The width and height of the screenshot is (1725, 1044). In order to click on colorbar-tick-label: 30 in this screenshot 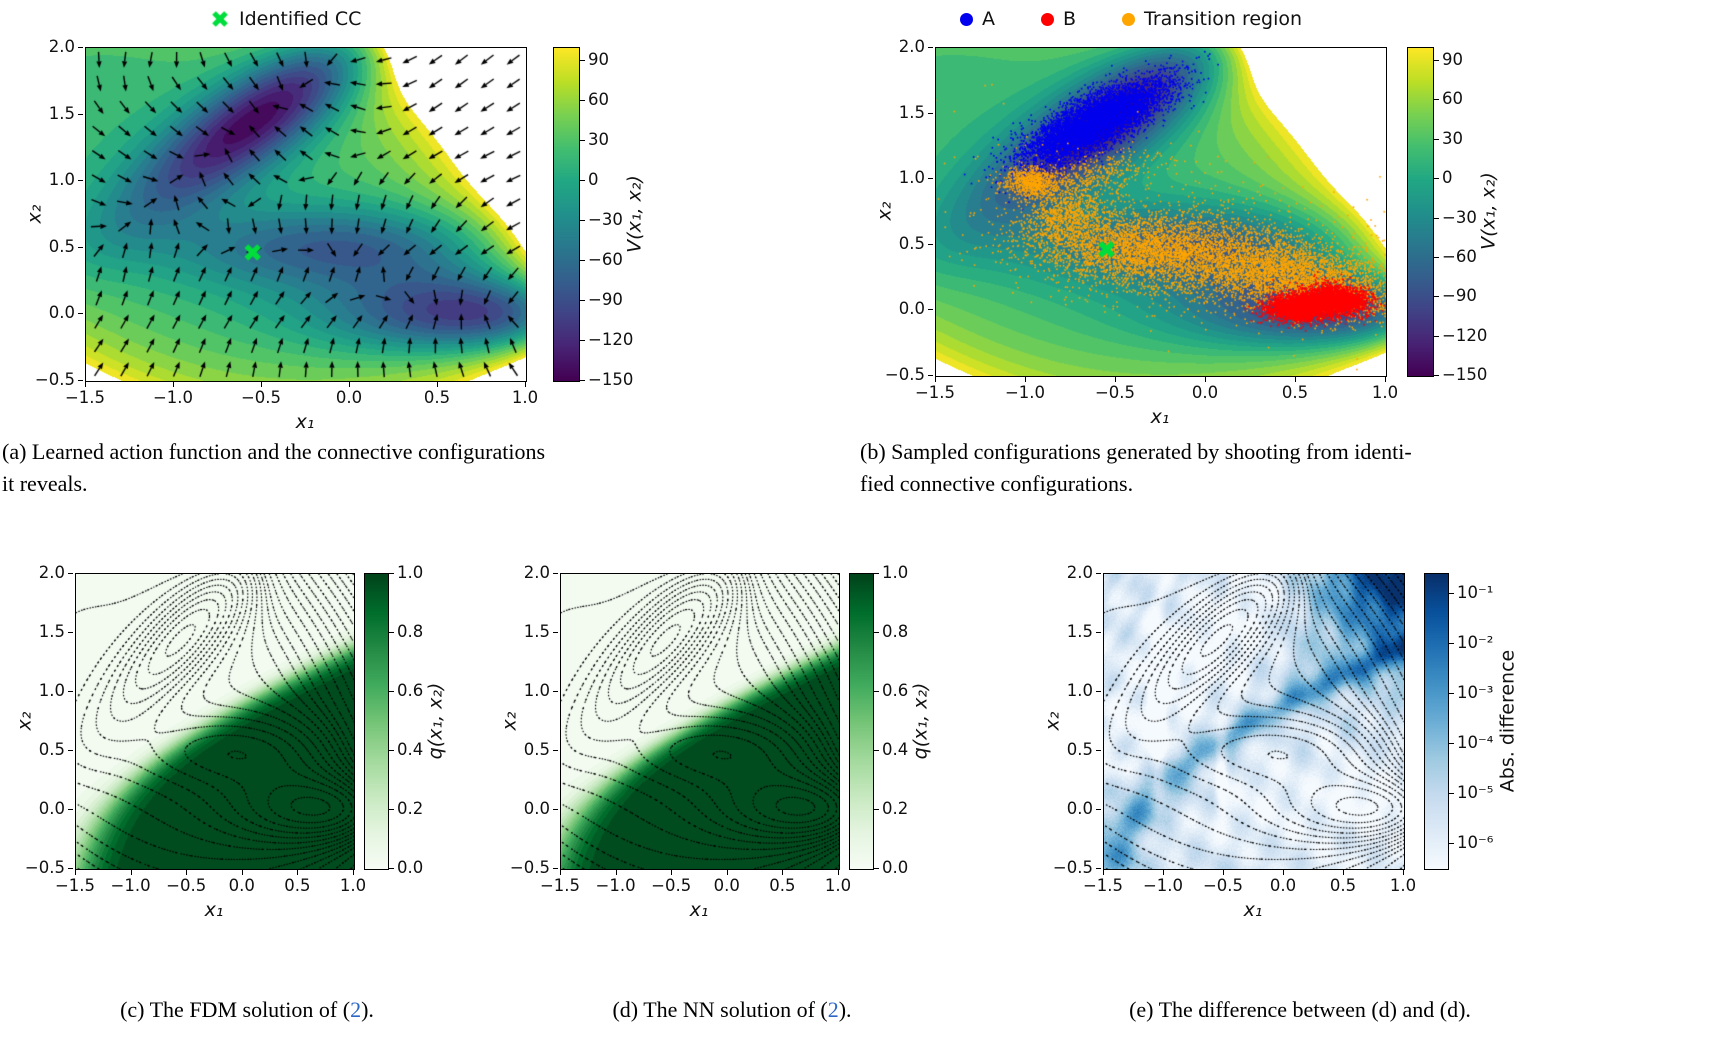, I will do `click(598, 139)`.